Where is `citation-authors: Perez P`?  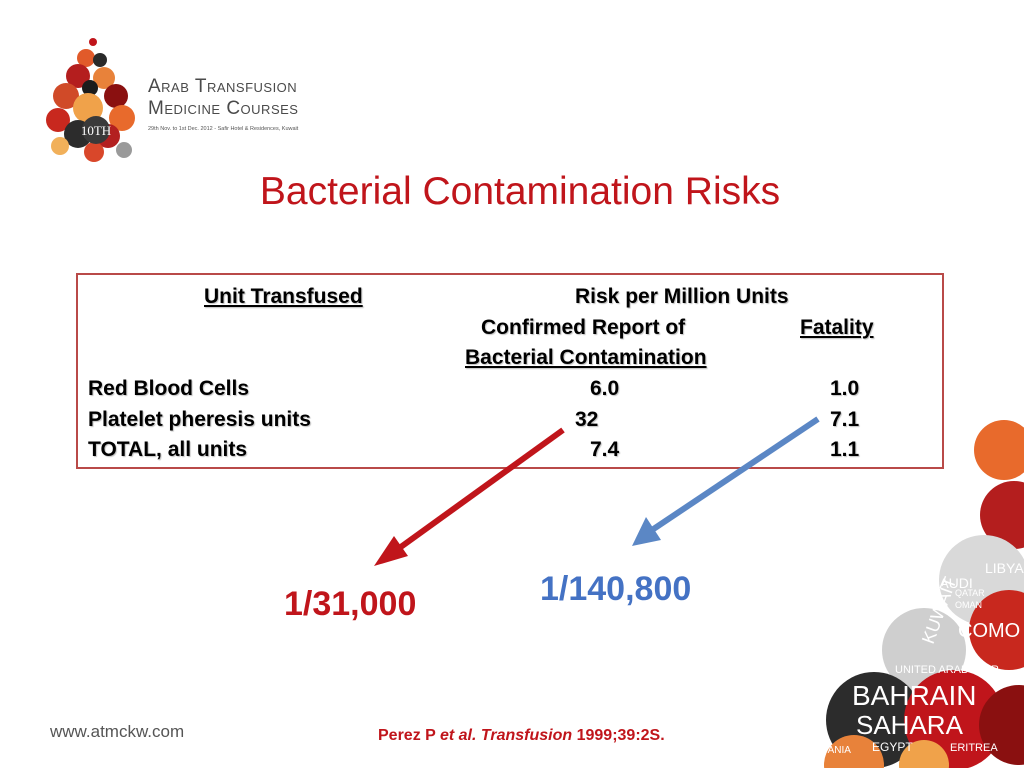
citation-authors: Perez P is located at coordinates (409, 735).